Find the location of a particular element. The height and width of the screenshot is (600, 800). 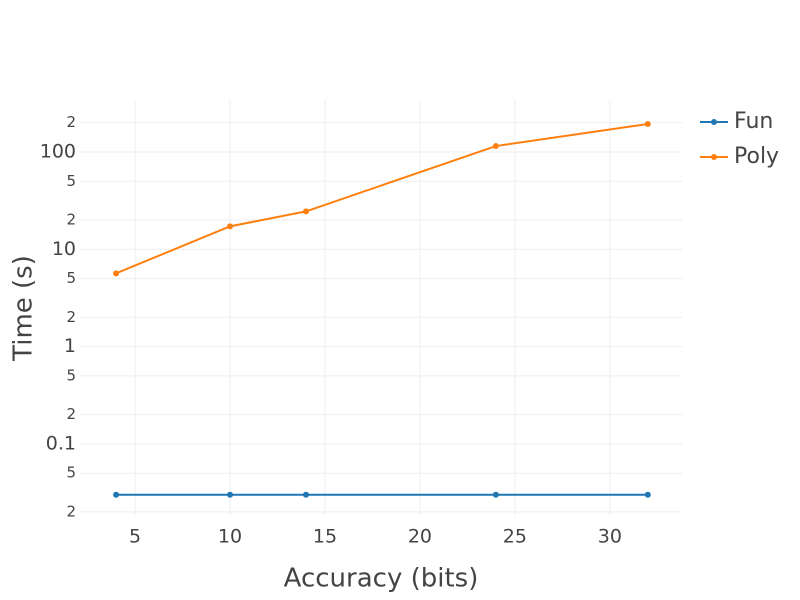

x-tick-label: 10 is located at coordinates (230, 537).